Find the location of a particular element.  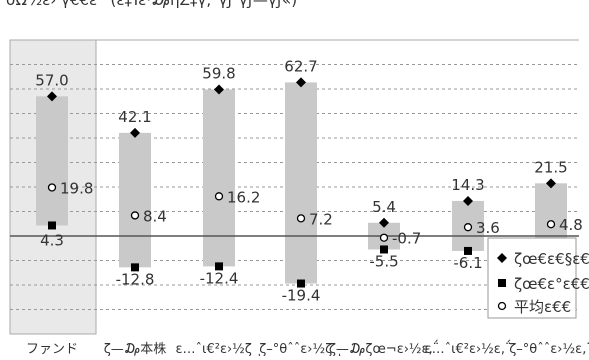

legend-avg-marker is located at coordinates (502, 306).